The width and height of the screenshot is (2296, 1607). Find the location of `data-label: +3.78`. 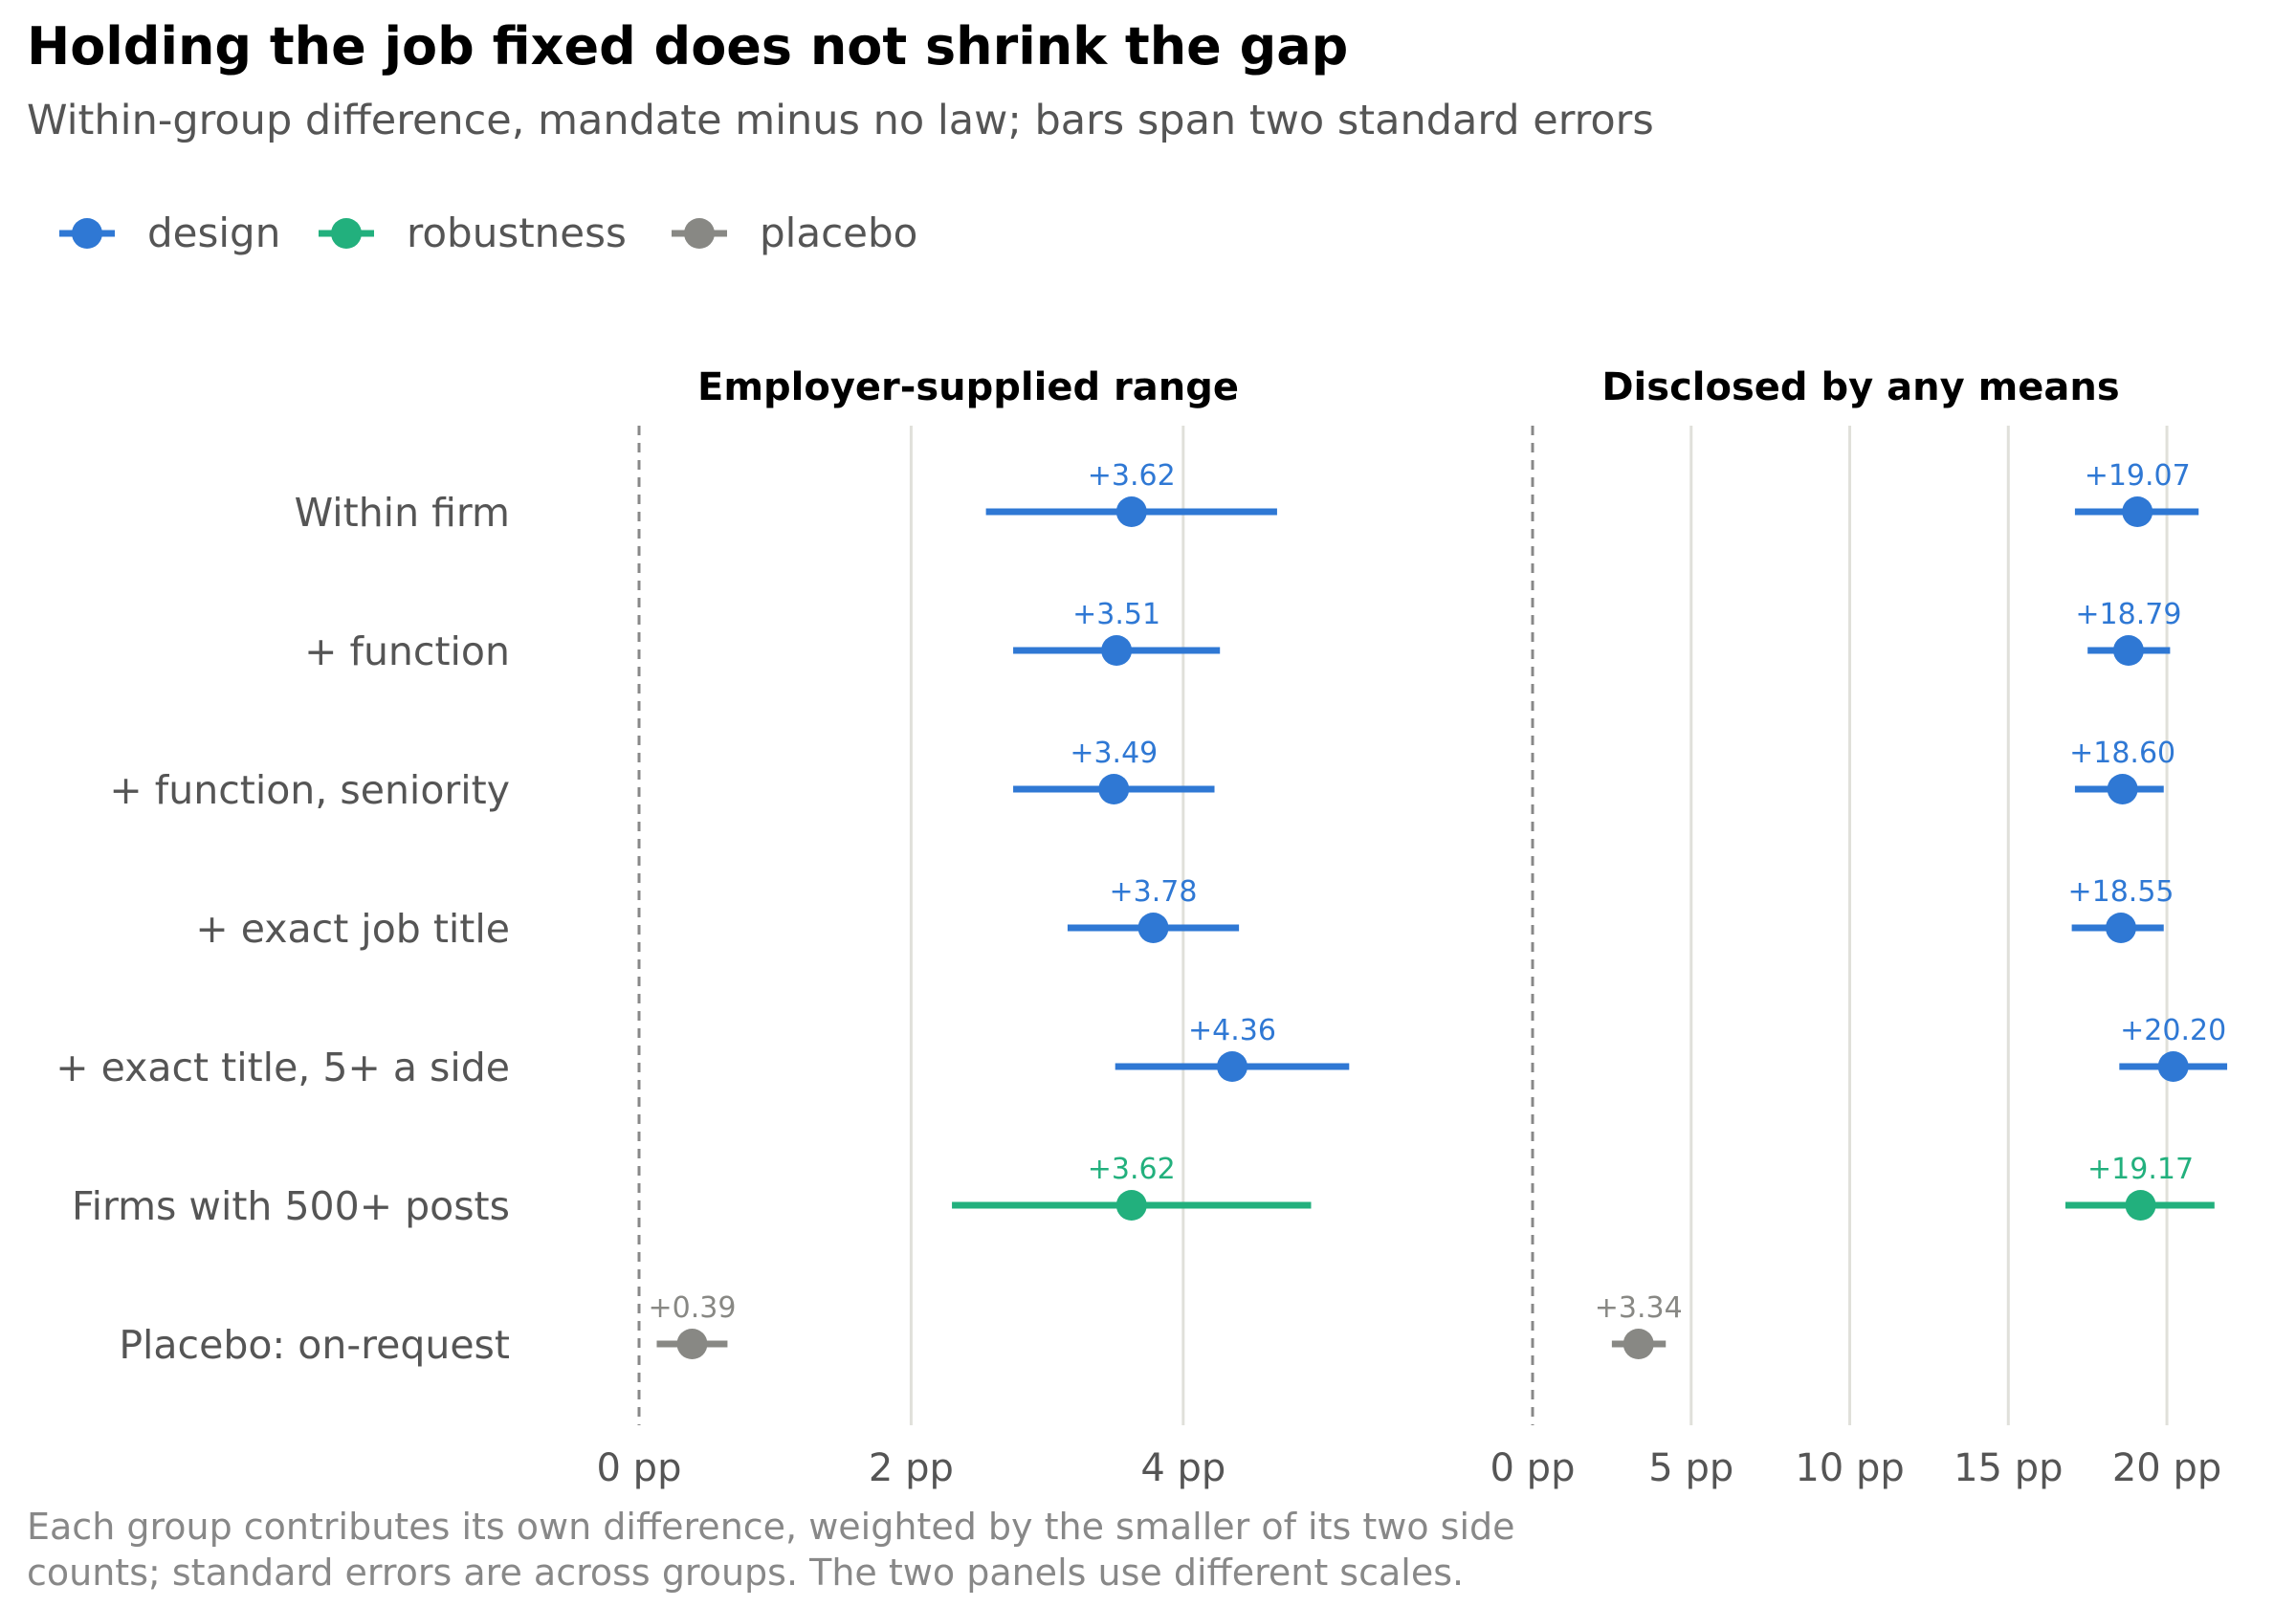

data-label: +3.78 is located at coordinates (1154, 892).